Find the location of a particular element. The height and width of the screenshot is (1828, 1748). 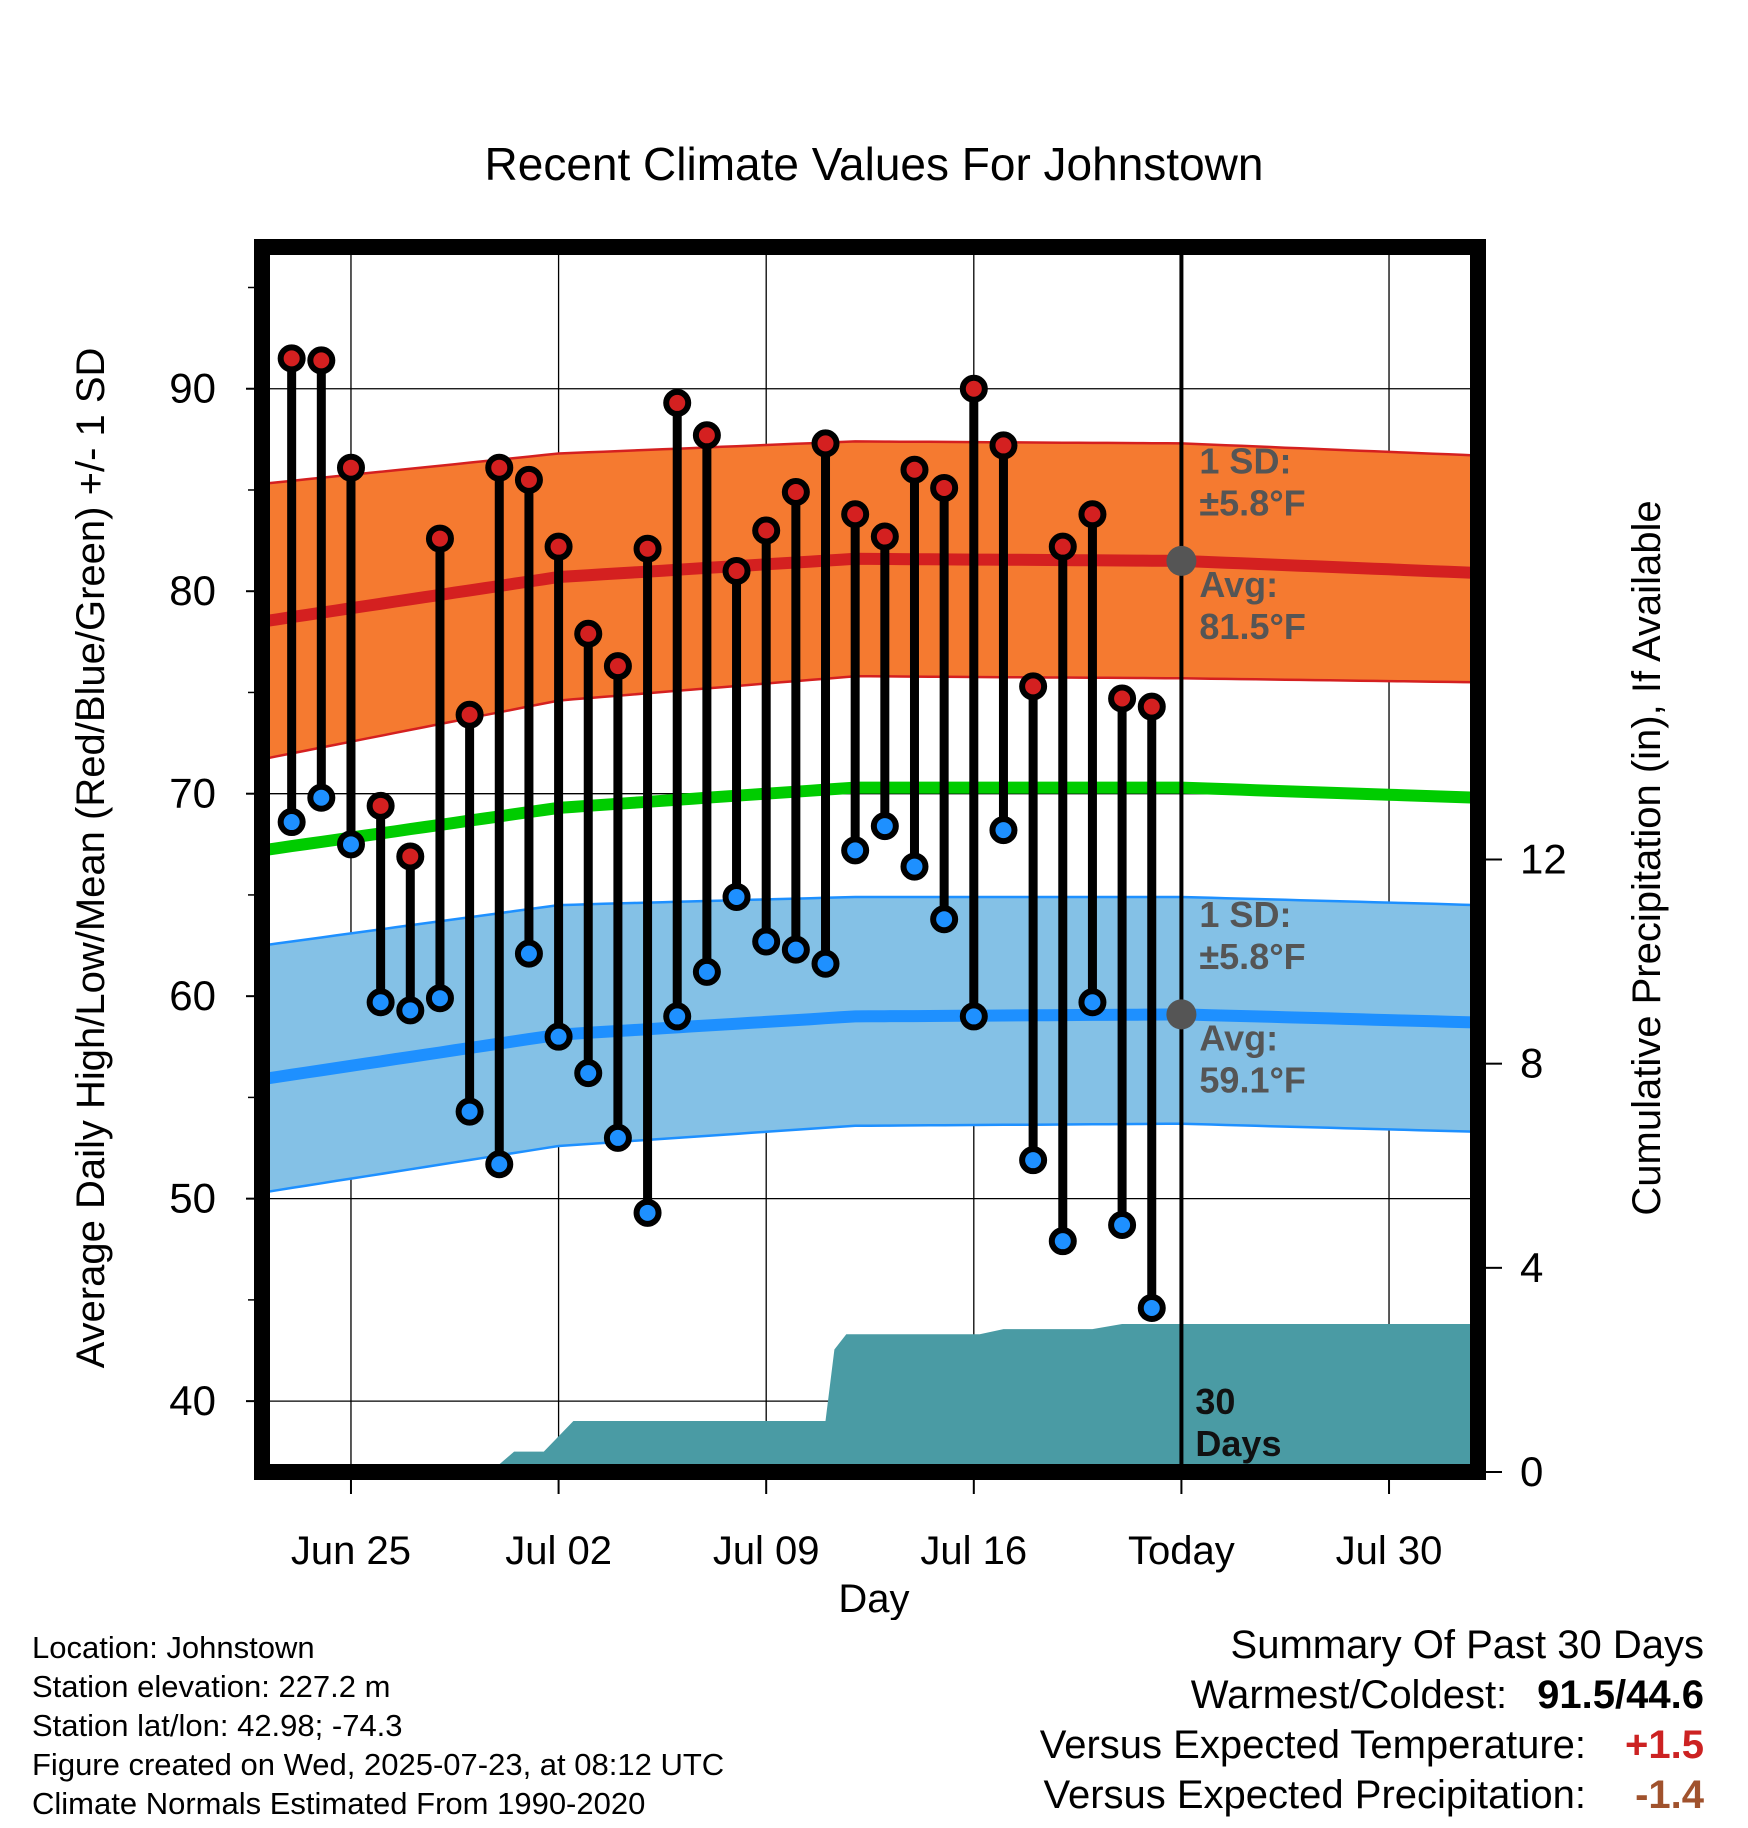

y-tick-label: 50 is located at coordinates (192, 1198).